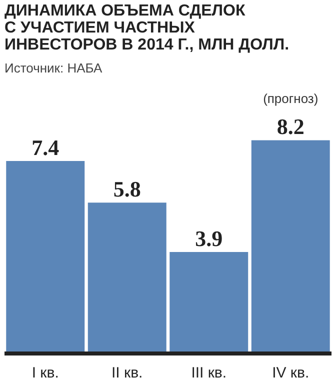 Image resolution: width=335 pixels, height=384 pixels. Describe the element at coordinates (53, 68) in the screenshot. I see `chart-subtitle: Источник: НАБА` at that location.